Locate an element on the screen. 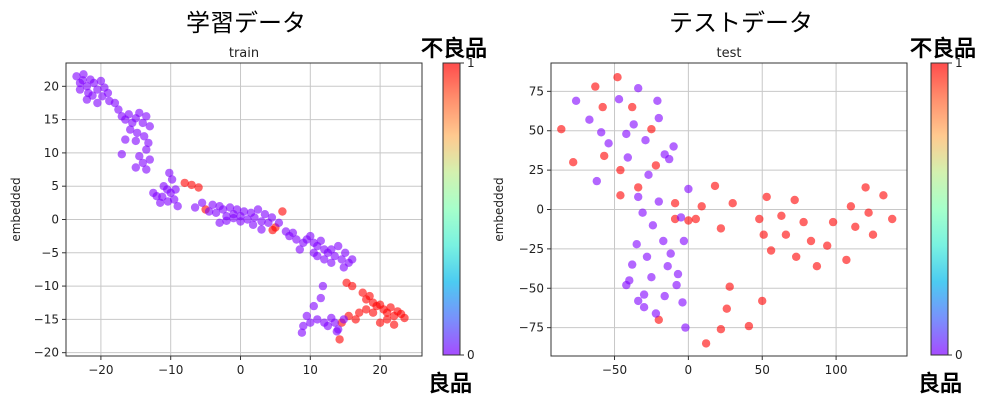 This screenshot has height=408, width=998. x-tick-label: 0 is located at coordinates (689, 370).